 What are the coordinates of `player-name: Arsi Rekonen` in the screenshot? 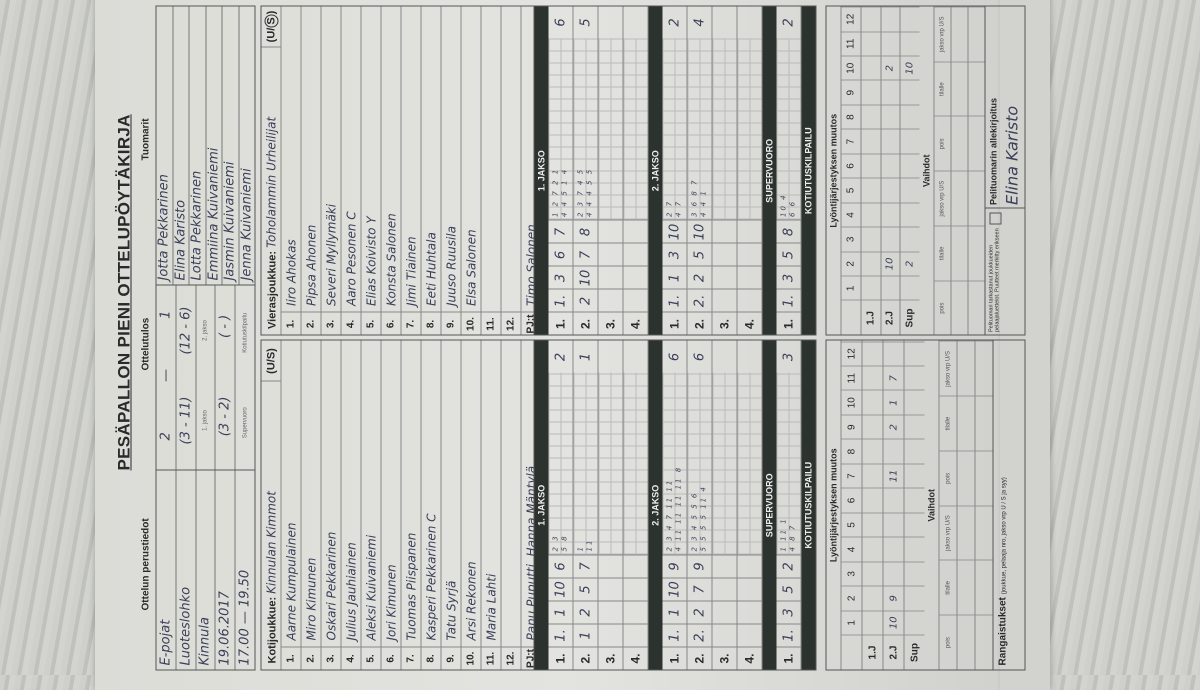 It's located at (471, 601).